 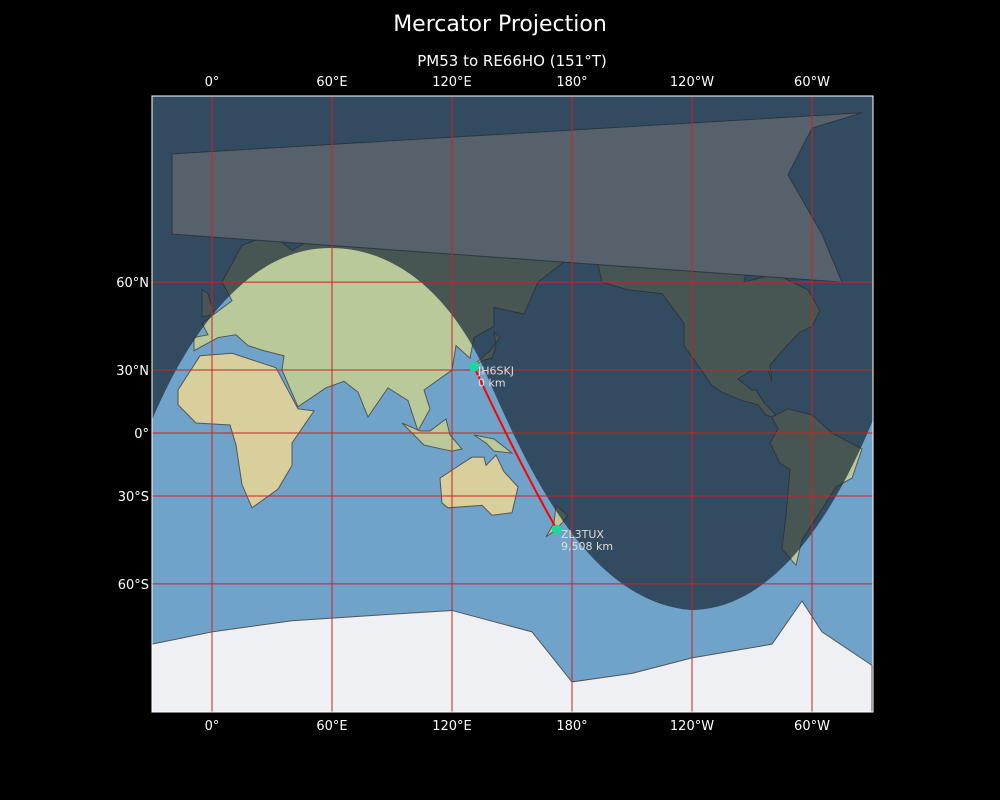 What do you see at coordinates (492, 383) in the screenshot?
I see `station-distance: 0 km` at bounding box center [492, 383].